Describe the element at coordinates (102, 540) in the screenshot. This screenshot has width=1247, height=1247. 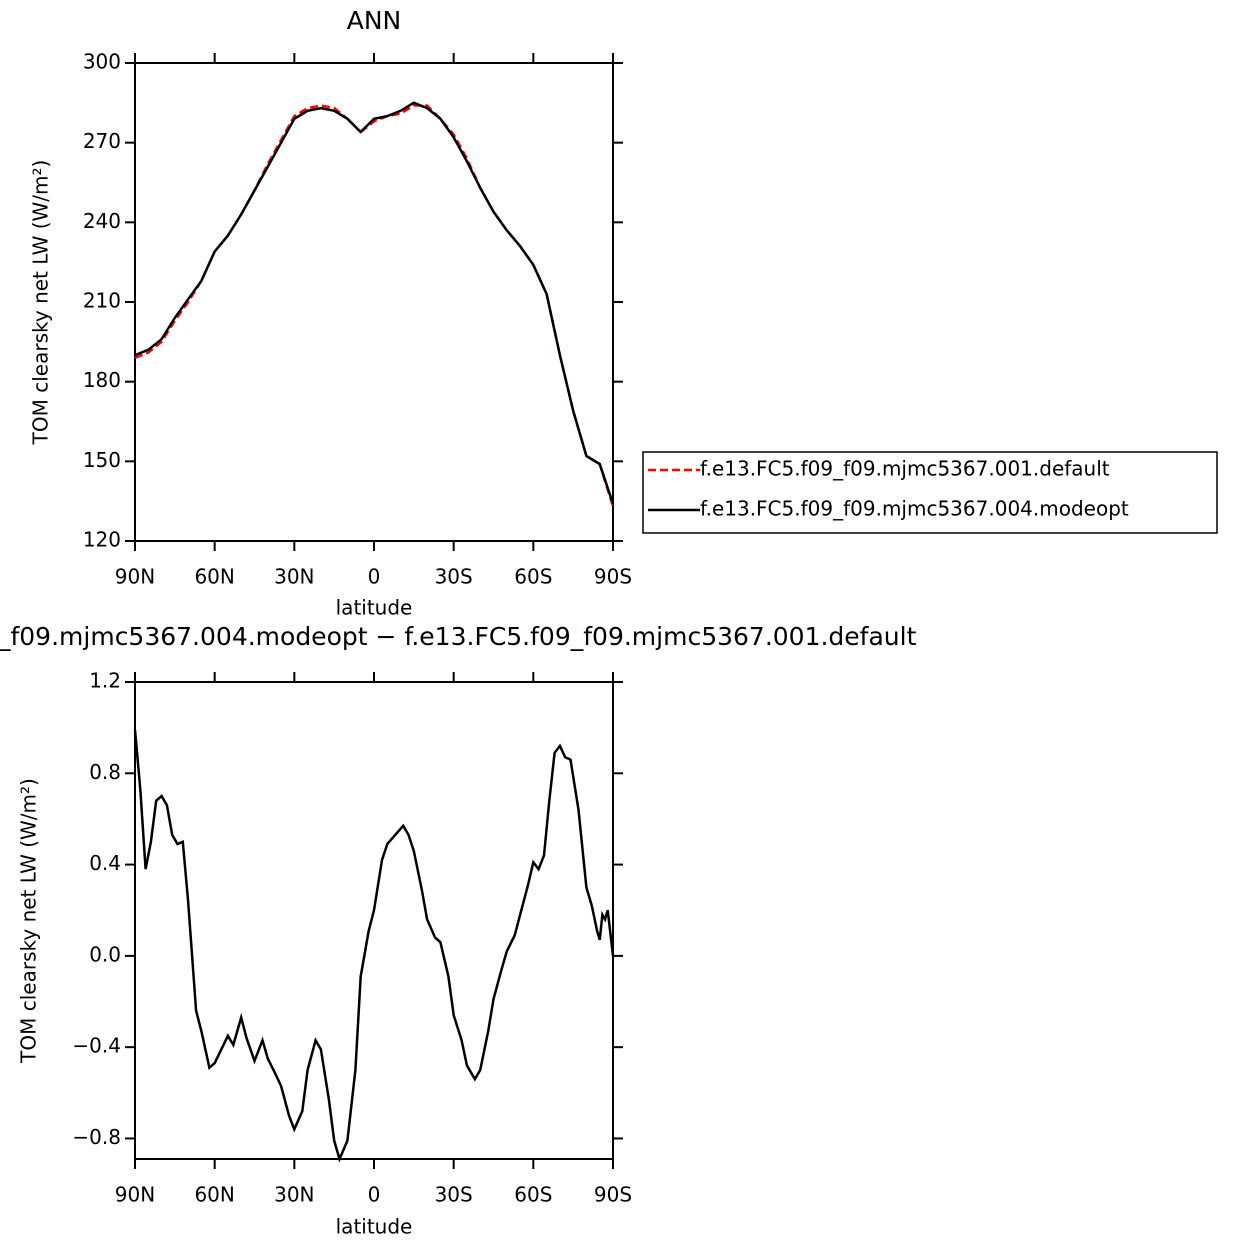
I see `y-tick-label: 120` at that location.